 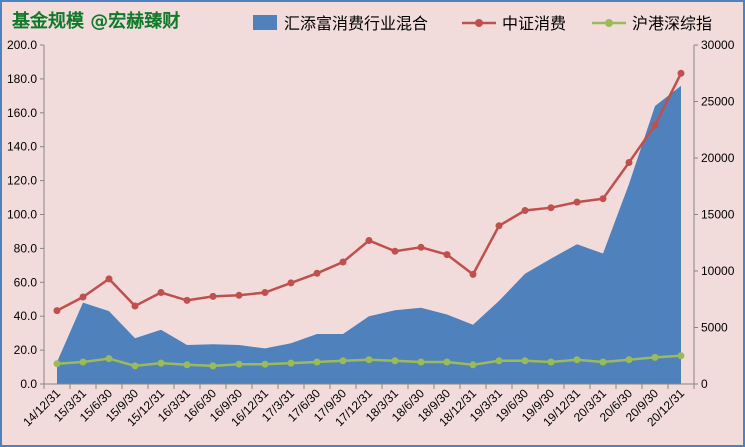 What do you see at coordinates (26, 248) in the screenshot?
I see `left-tick-label-4: 80.0` at bounding box center [26, 248].